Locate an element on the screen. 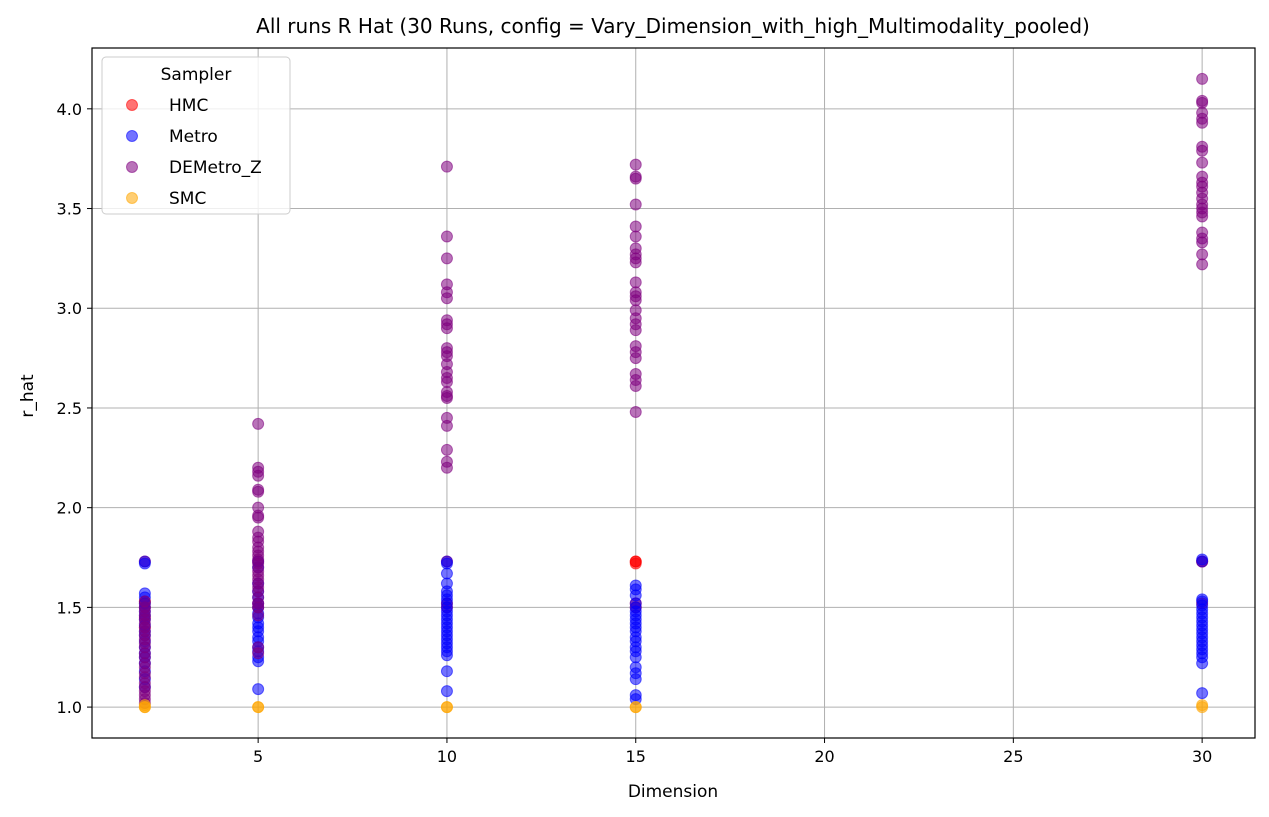 The image size is (1269, 817). y-tick-label: 2.0 is located at coordinates (69, 508).